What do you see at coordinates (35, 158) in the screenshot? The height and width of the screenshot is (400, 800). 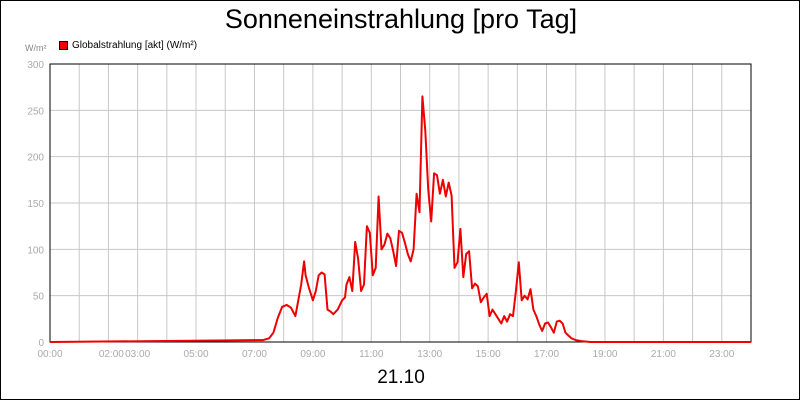 I see `y-tick-label: 200` at bounding box center [35, 158].